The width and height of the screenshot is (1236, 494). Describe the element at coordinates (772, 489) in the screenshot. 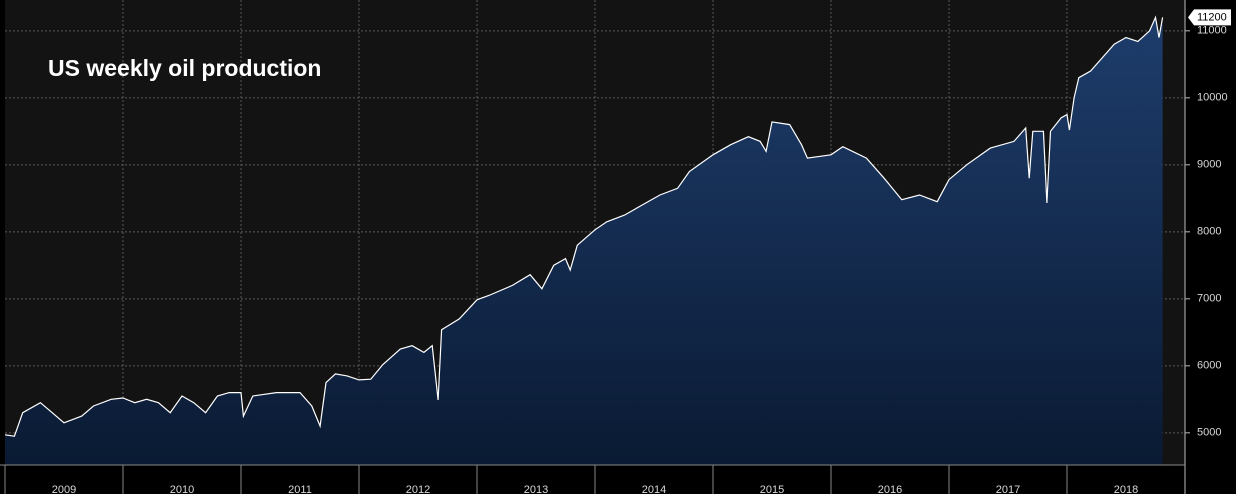

I see `x-tick-label: 2015` at that location.